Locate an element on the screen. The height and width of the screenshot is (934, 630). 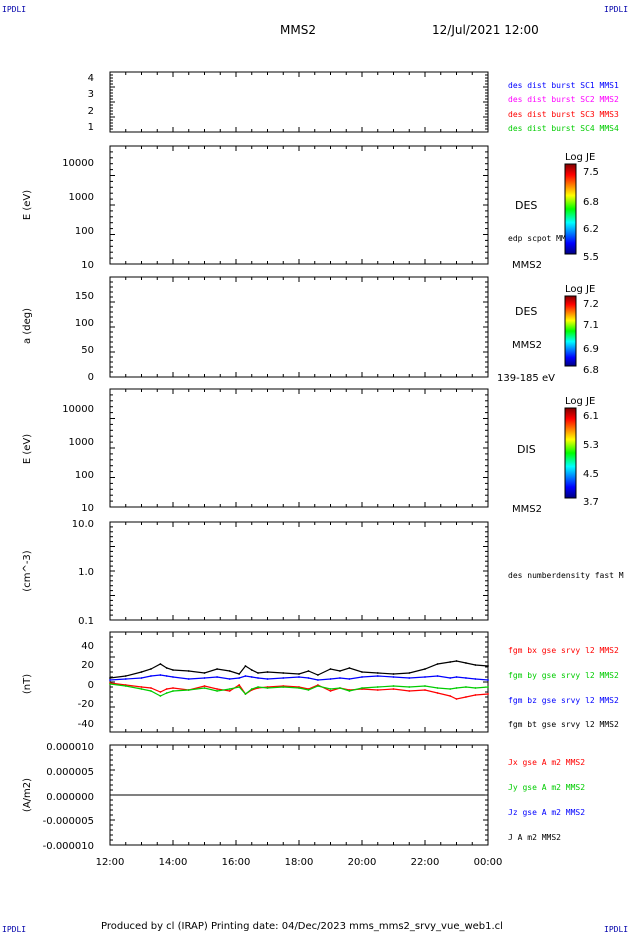
legend-entry: fgm bt gse srvy l2 MMS2 is located at coordinates (563, 724).